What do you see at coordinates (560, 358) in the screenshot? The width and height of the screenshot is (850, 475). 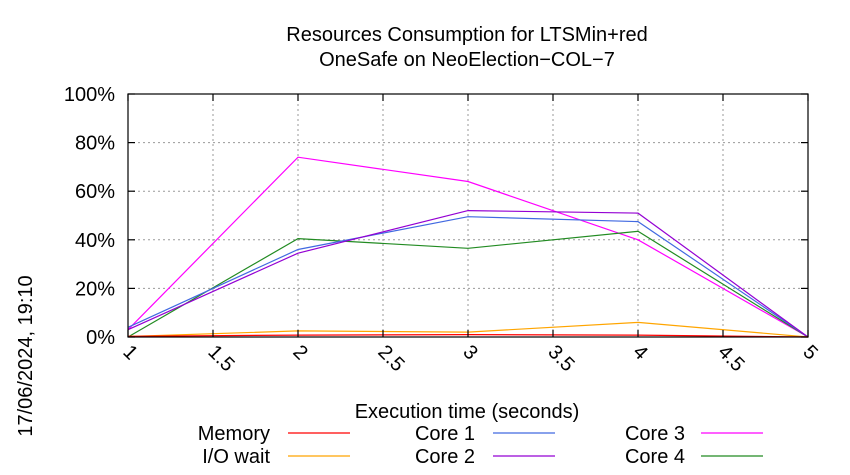 I see `x-tick-label: 3.5` at bounding box center [560, 358].